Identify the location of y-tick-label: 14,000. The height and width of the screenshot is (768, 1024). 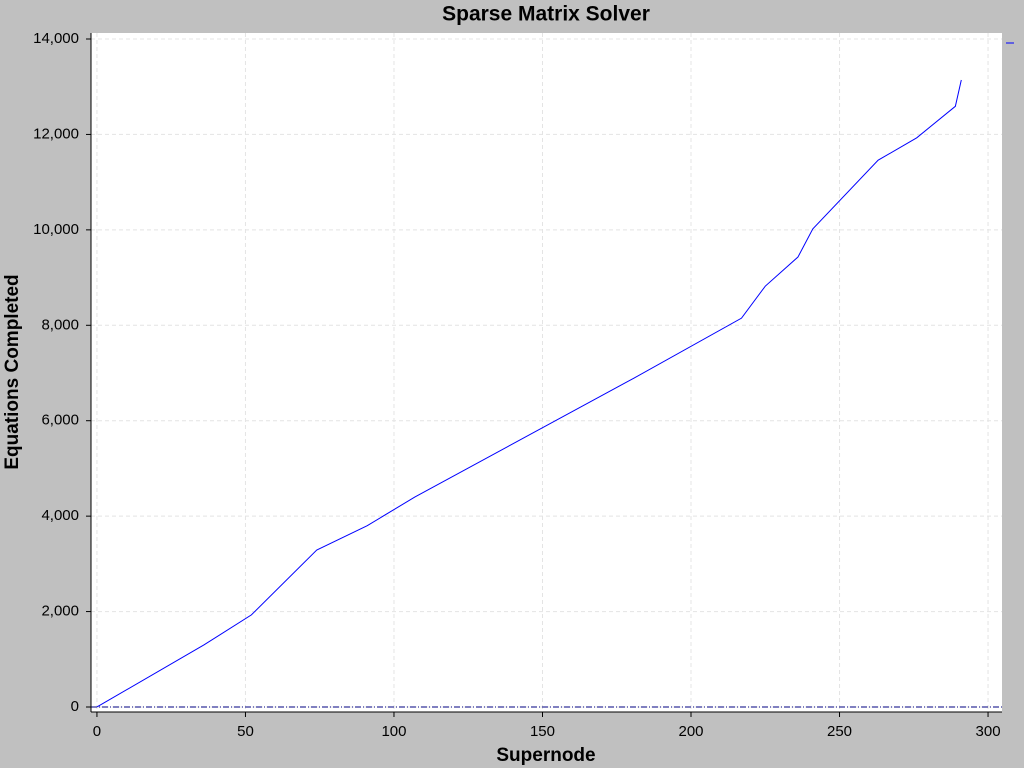
(56, 38).